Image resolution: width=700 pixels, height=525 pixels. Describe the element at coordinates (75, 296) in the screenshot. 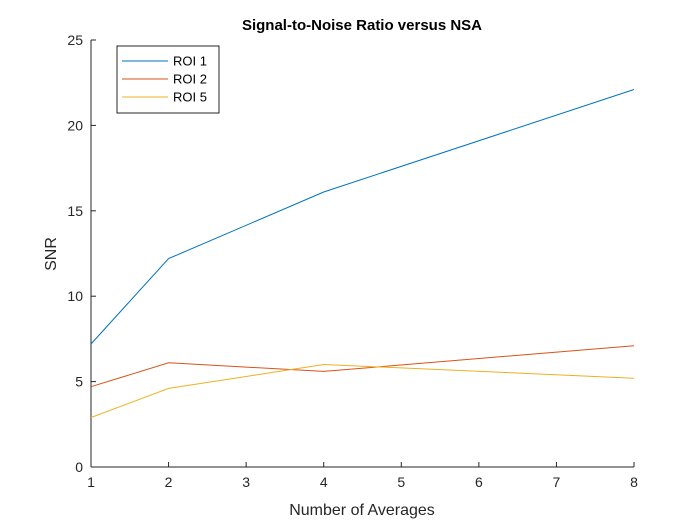

I see `y-tick-label: 10` at that location.